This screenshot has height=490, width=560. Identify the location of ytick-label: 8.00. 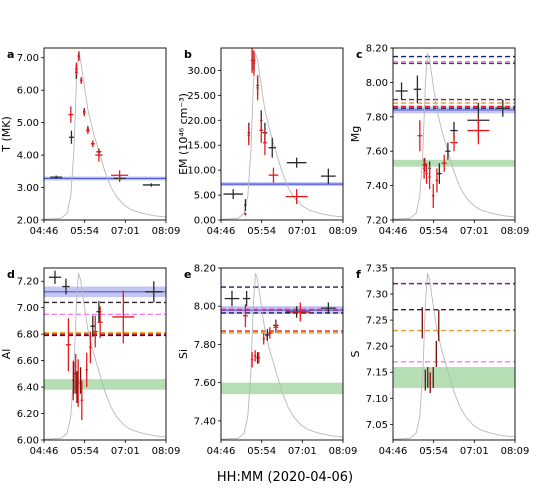
(205, 307).